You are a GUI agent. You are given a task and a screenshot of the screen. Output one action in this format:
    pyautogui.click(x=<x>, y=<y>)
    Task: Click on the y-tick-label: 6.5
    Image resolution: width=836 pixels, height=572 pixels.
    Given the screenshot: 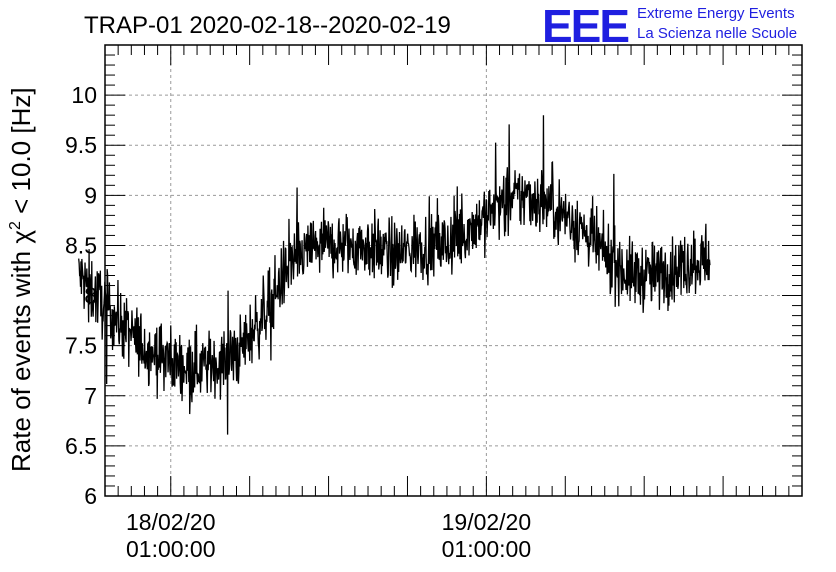 What is the action you would take?
    pyautogui.click(x=81, y=446)
    